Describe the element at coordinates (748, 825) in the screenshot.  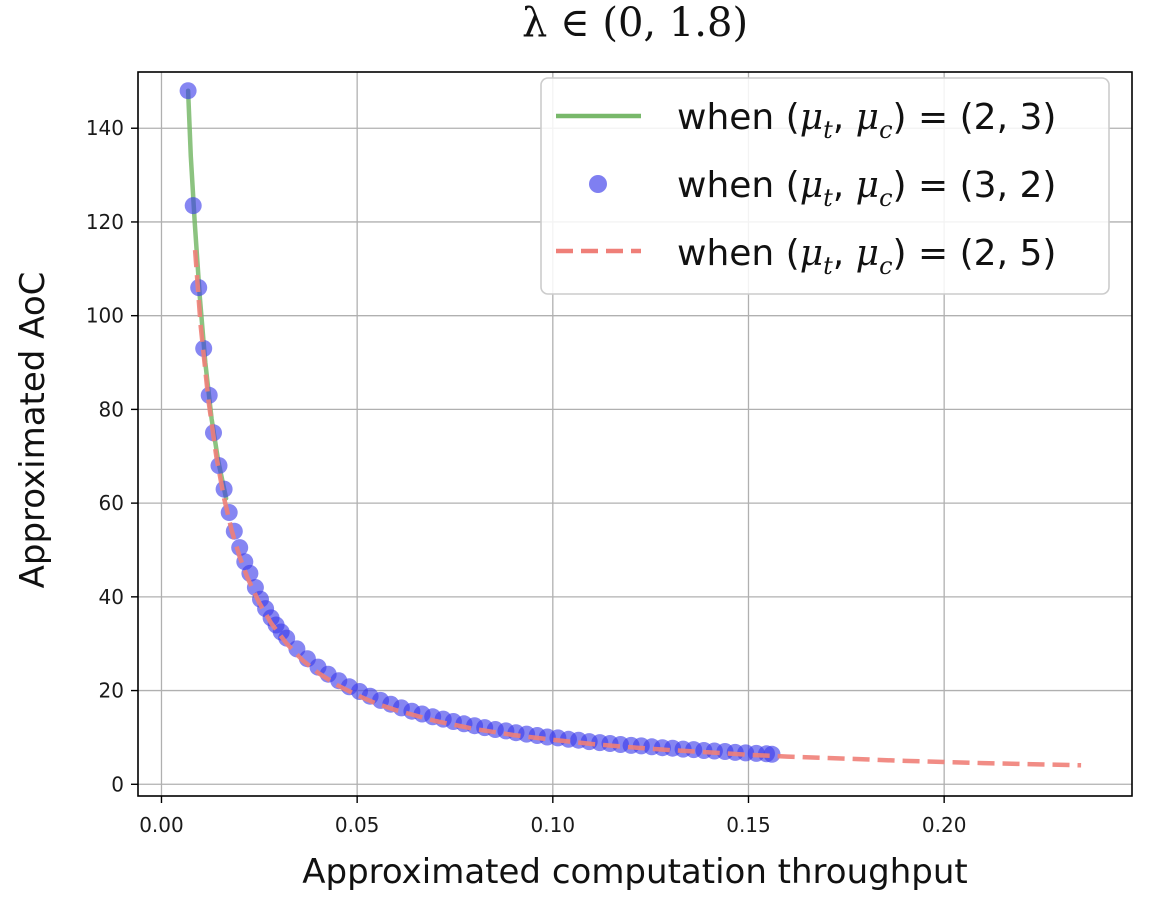
I see `x-tick-label: 0.15` at that location.